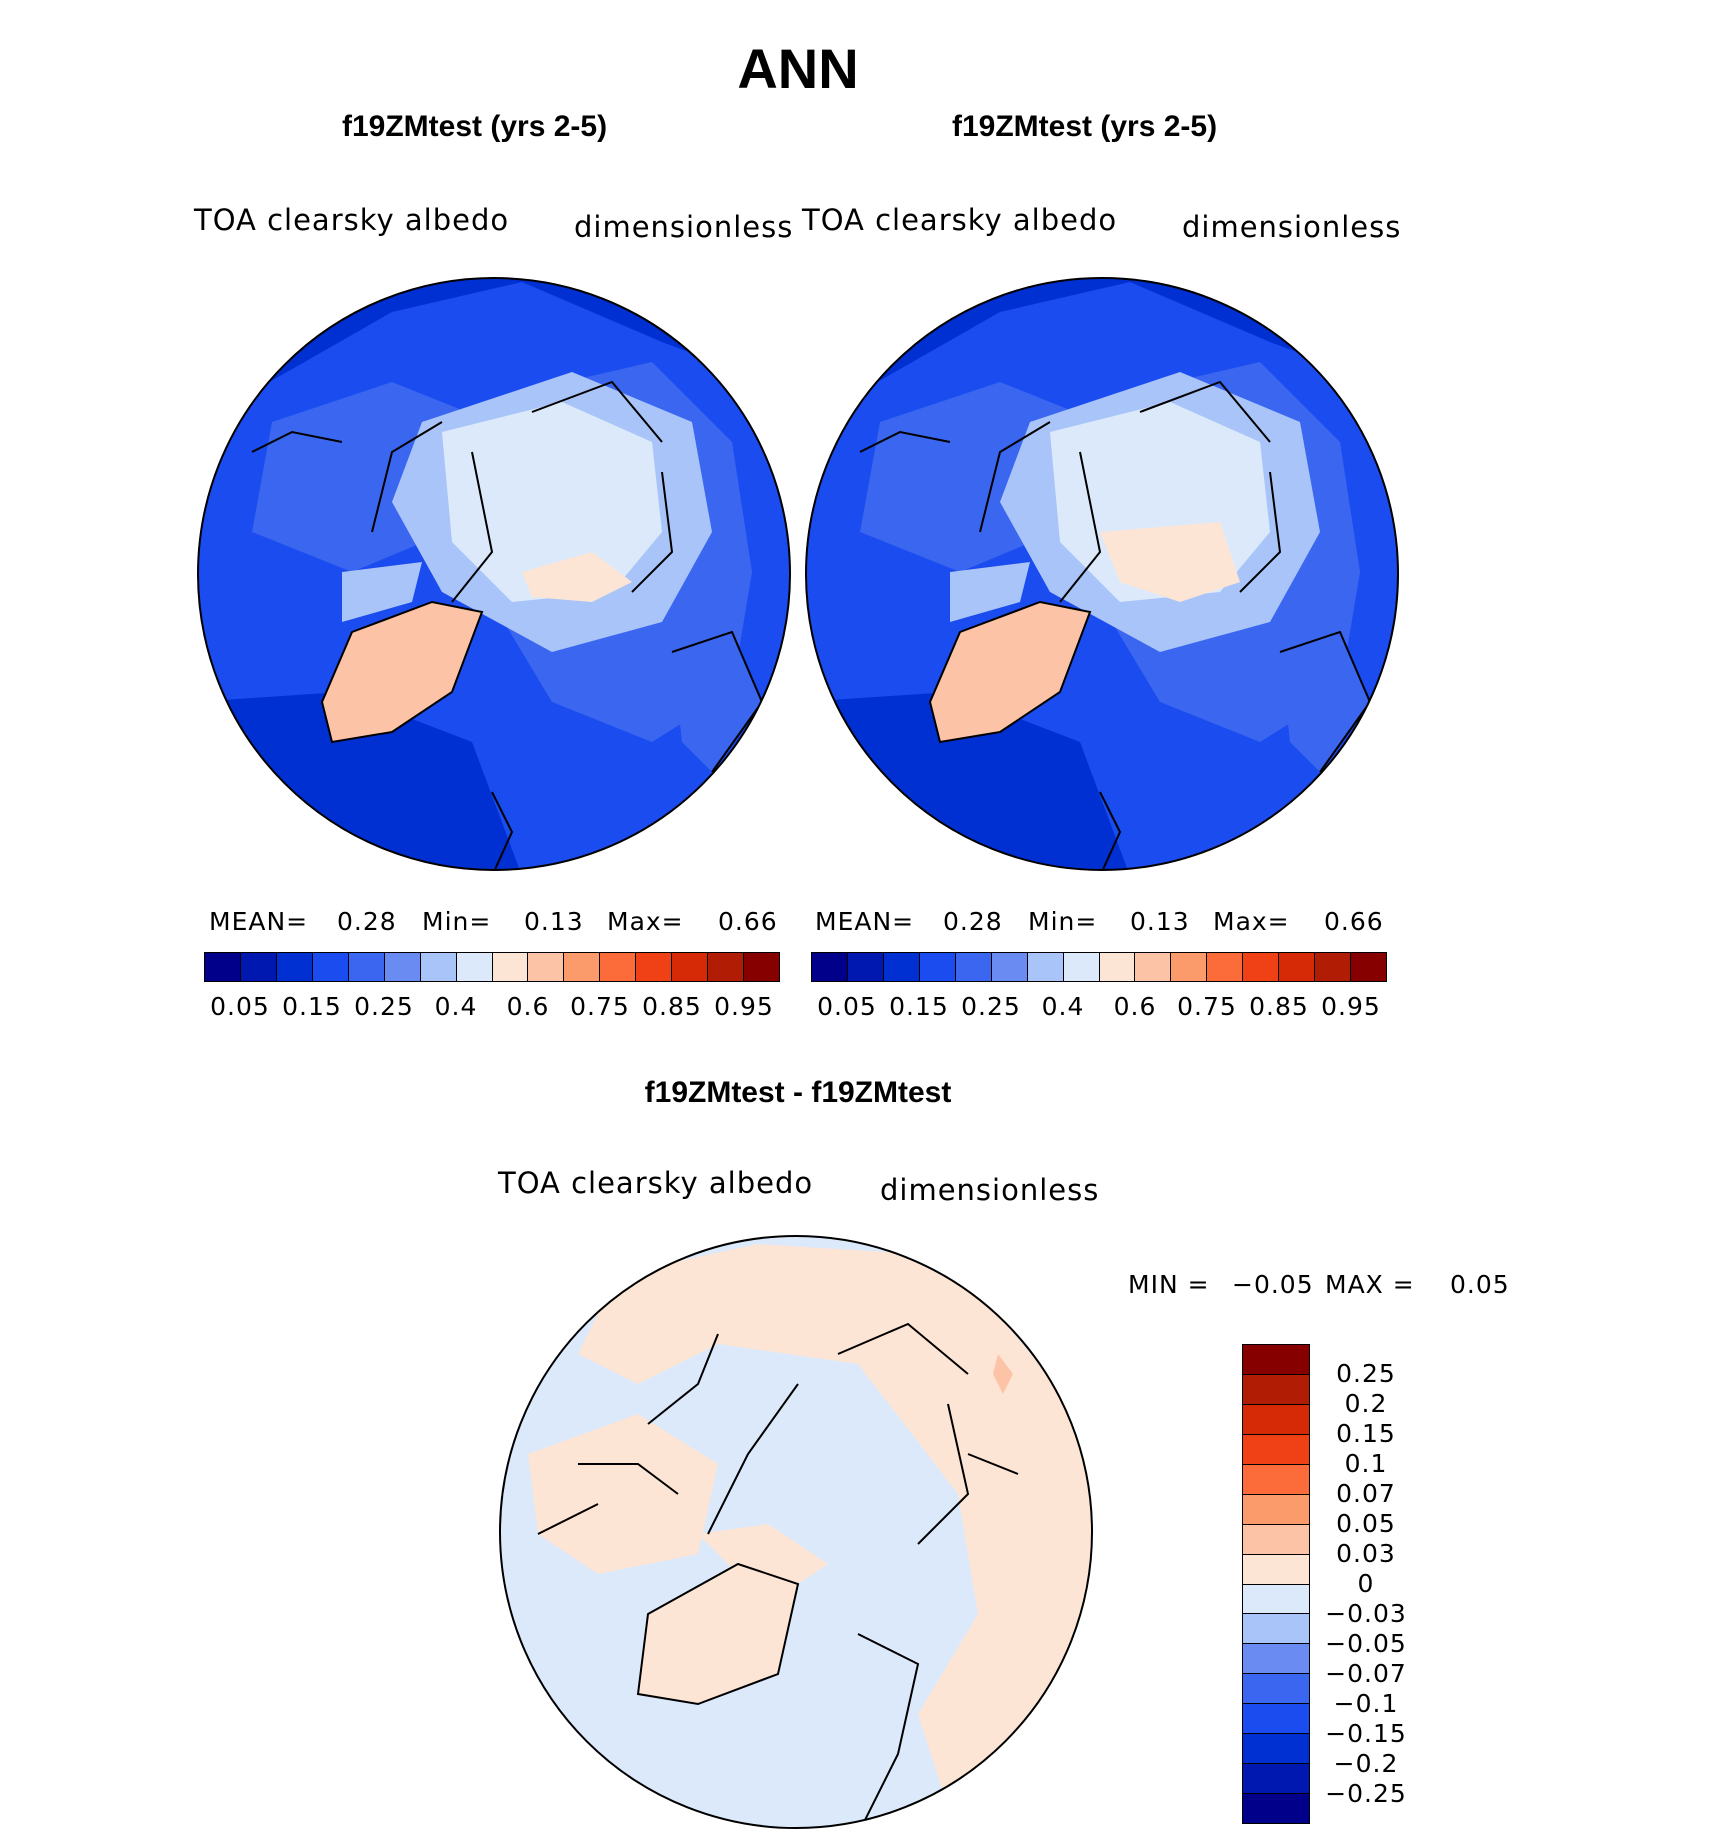 This screenshot has height=1839, width=1710. What do you see at coordinates (1207, 1006) in the screenshot?
I see `colorbar-2-tick-label: 0.75` at bounding box center [1207, 1006].